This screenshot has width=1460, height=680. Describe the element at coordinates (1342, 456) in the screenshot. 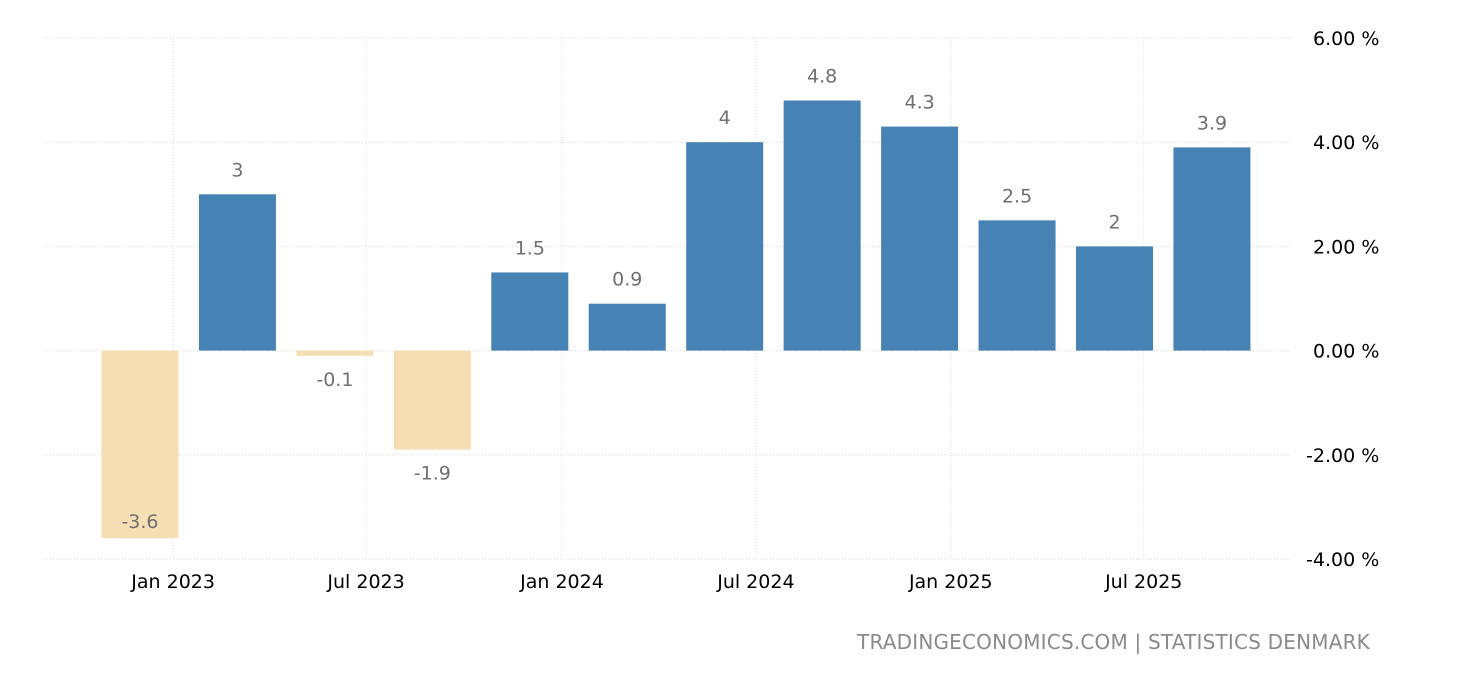

I see `y-tick-label: -2.00 %` at that location.